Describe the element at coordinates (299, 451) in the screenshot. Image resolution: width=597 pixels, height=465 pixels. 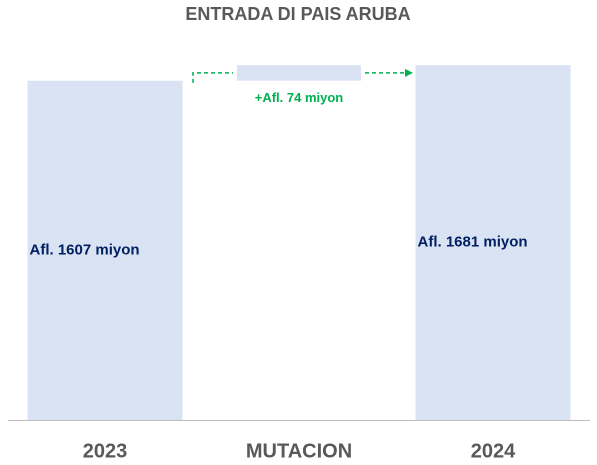
I see `x-tick-label: MUTACION` at that location.